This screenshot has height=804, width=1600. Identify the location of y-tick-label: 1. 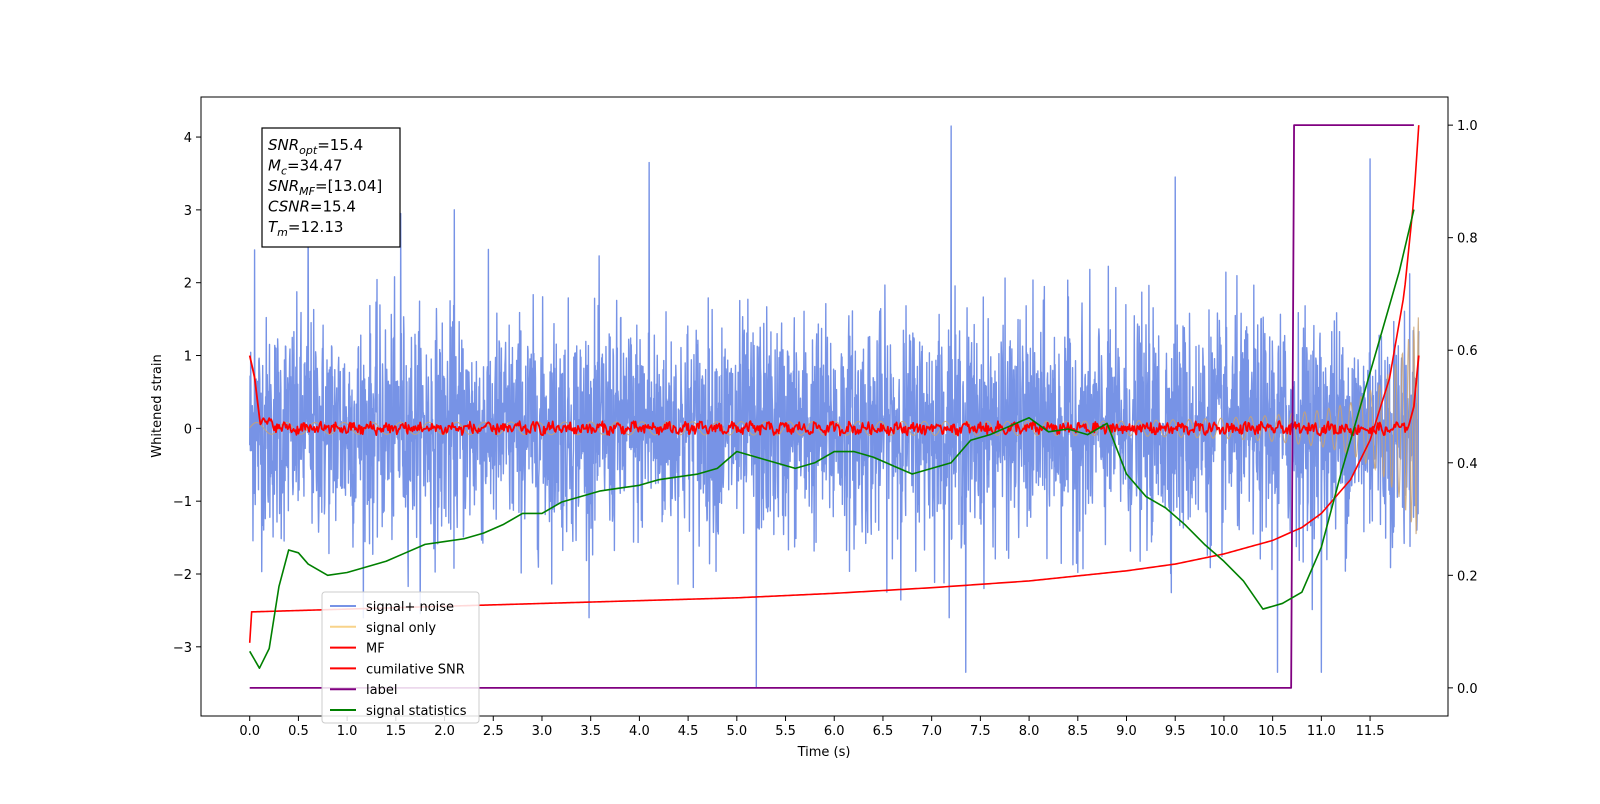
(188, 357).